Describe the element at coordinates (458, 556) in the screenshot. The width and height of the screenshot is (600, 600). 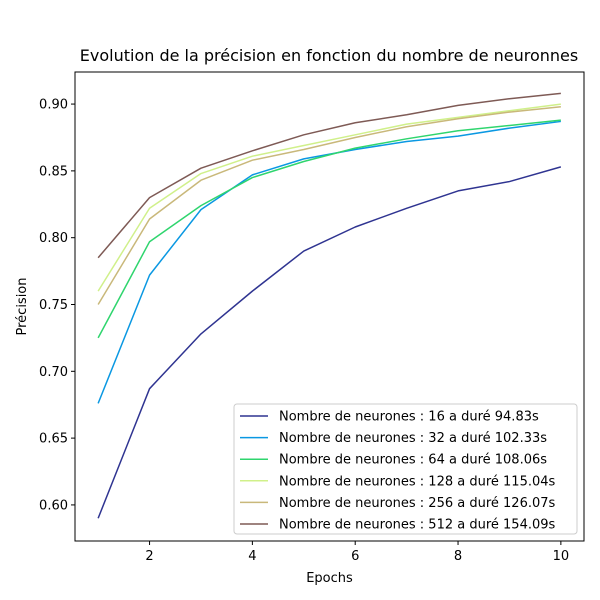
I see `x-tick-label: 8` at that location.